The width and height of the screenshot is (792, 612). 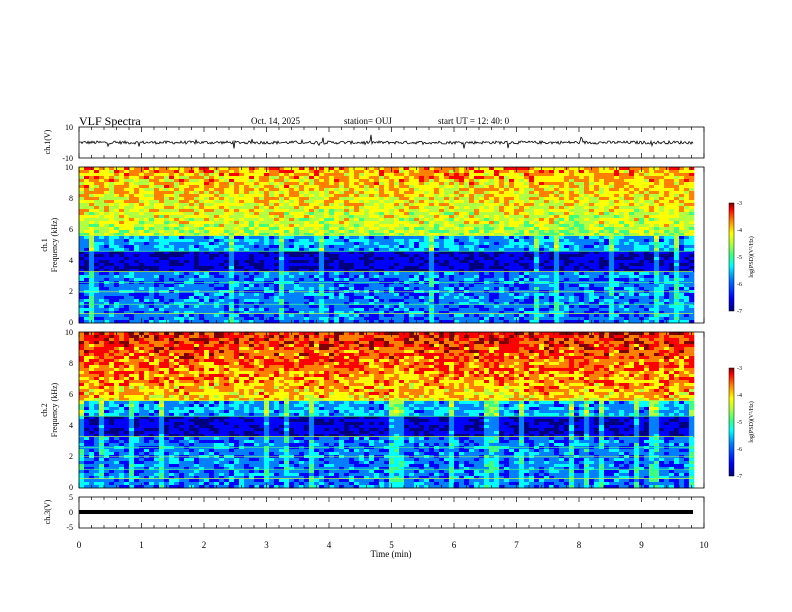 I want to click on ch1-waveform-trace, so click(x=386, y=141).